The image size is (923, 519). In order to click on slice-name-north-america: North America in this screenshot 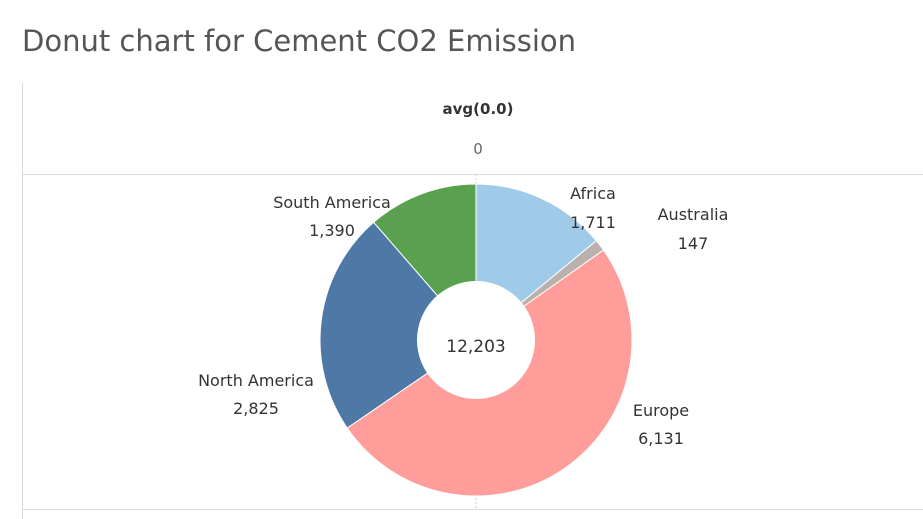, I will do `click(256, 380)`.